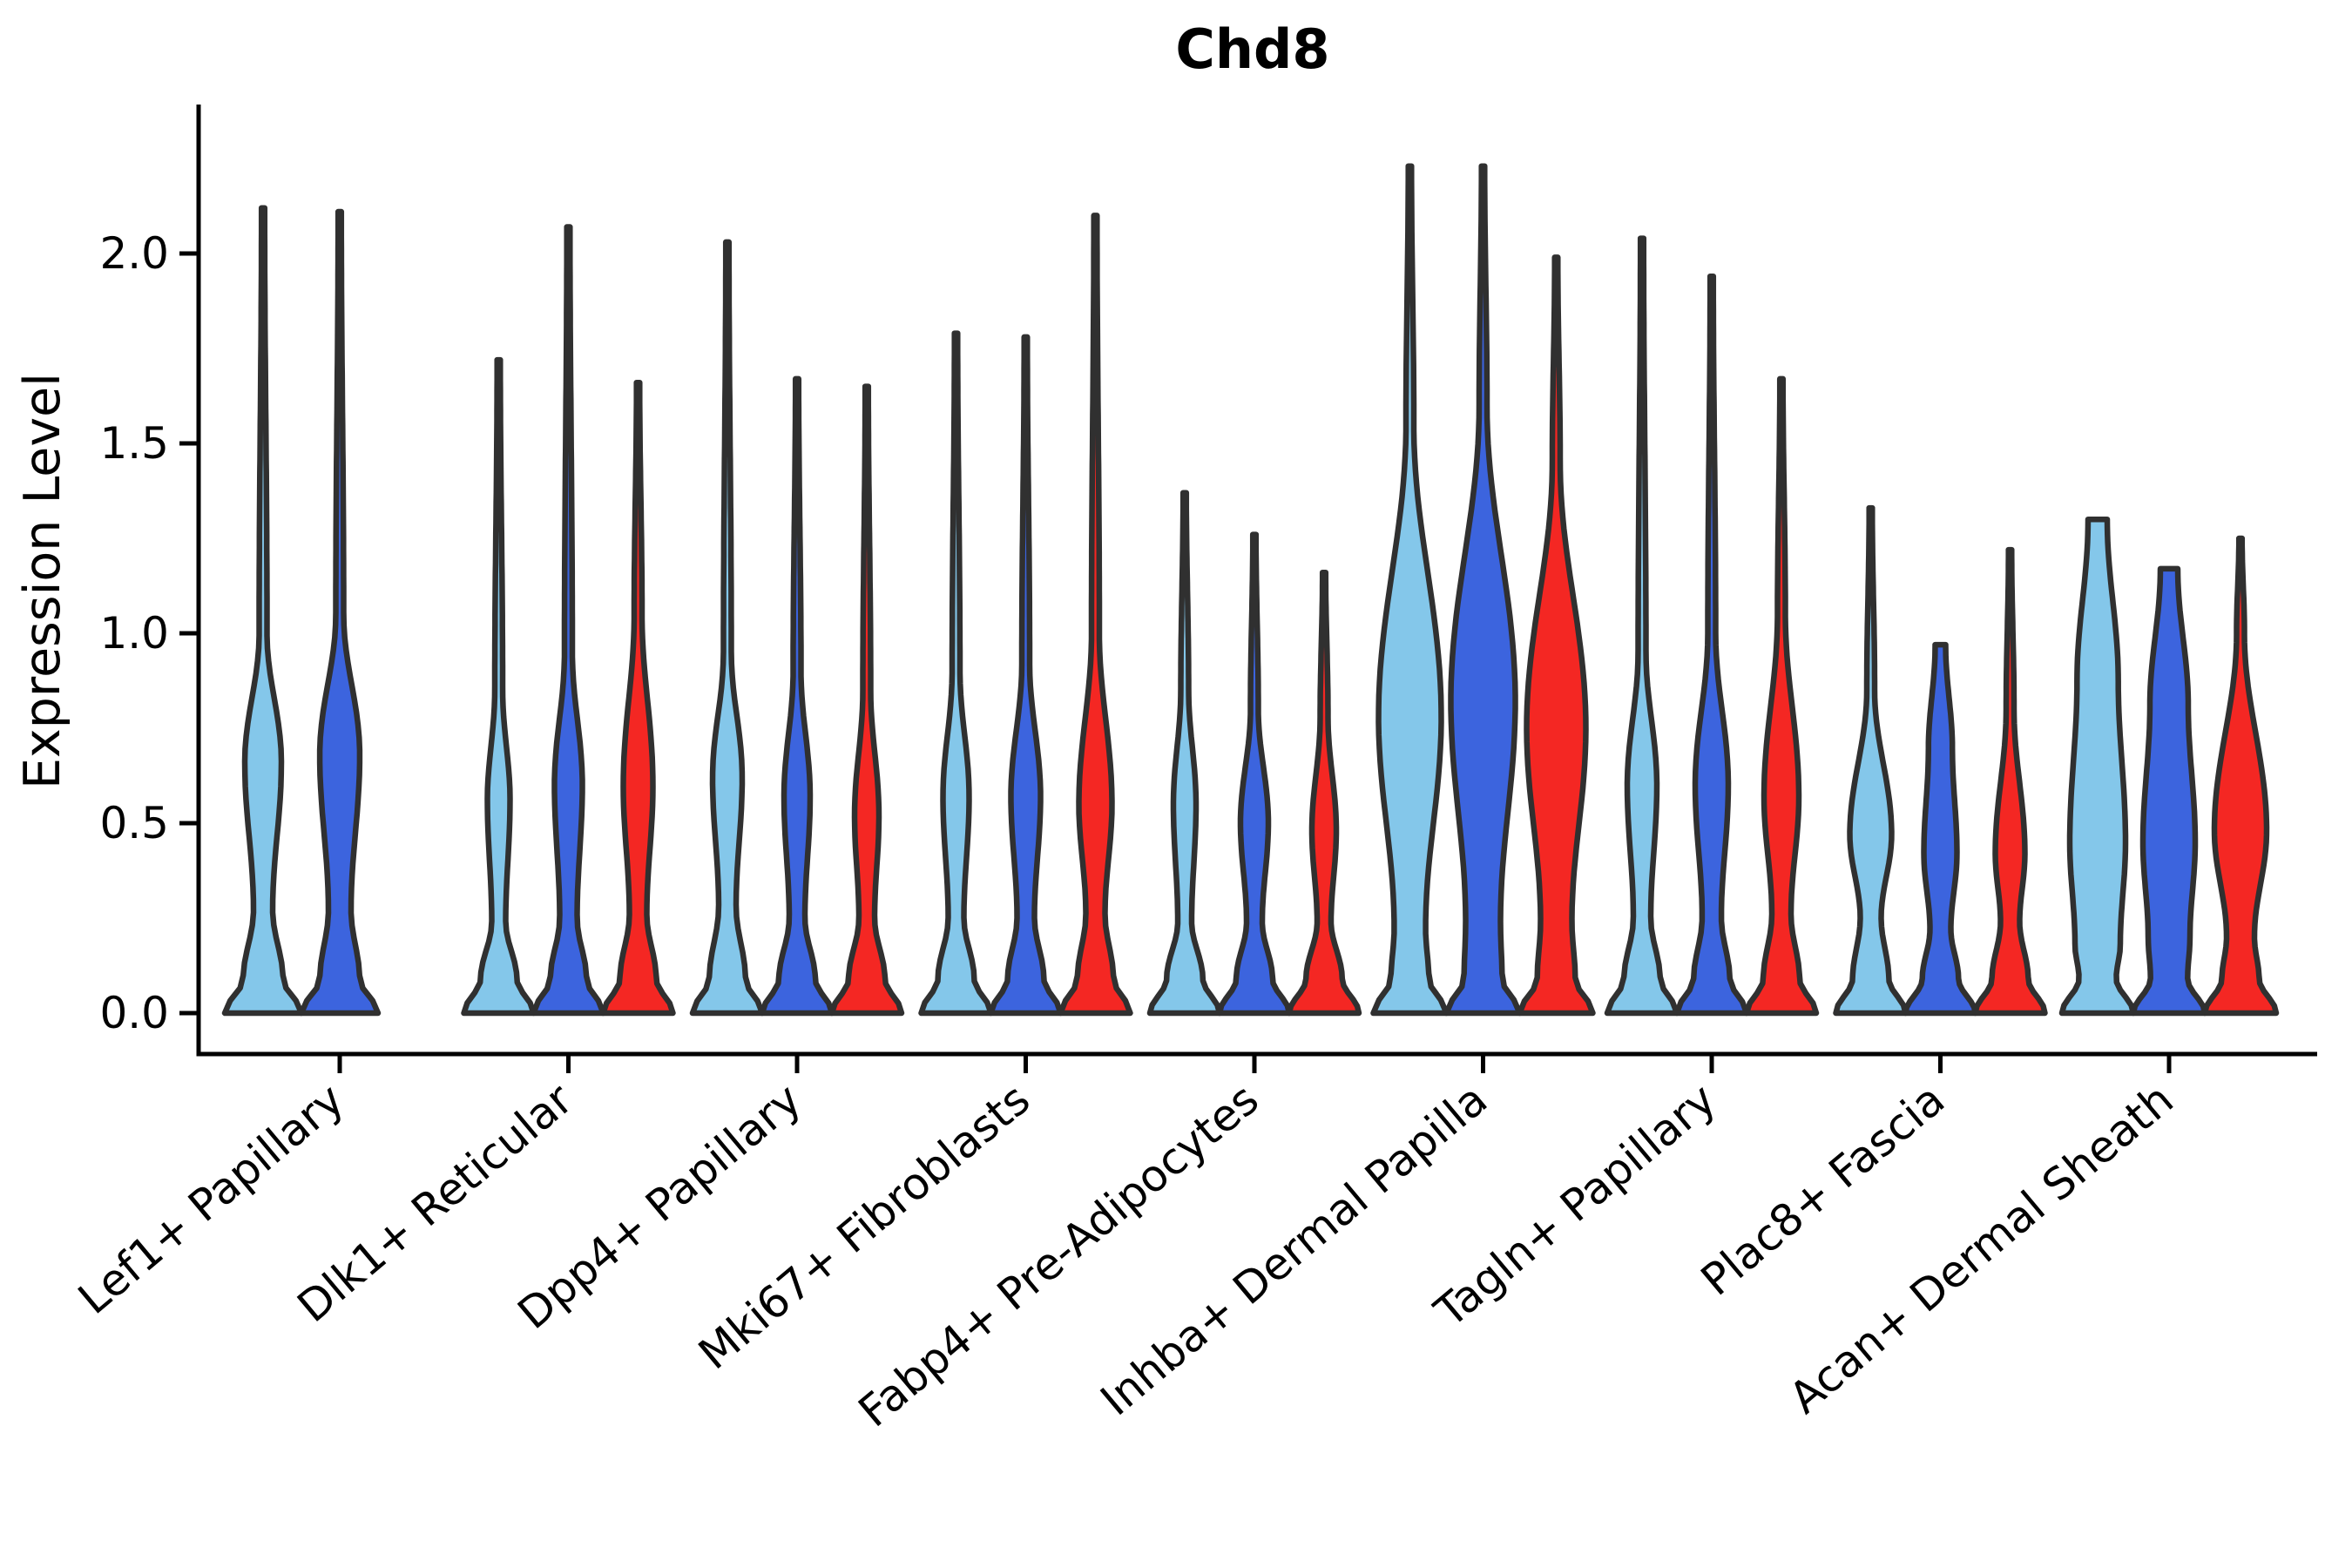 The height and width of the screenshot is (1568, 2352). Describe the element at coordinates (1294, 1250) in the screenshot. I see `x-tick-label: Inhba+ Dermal Papilla` at that location.